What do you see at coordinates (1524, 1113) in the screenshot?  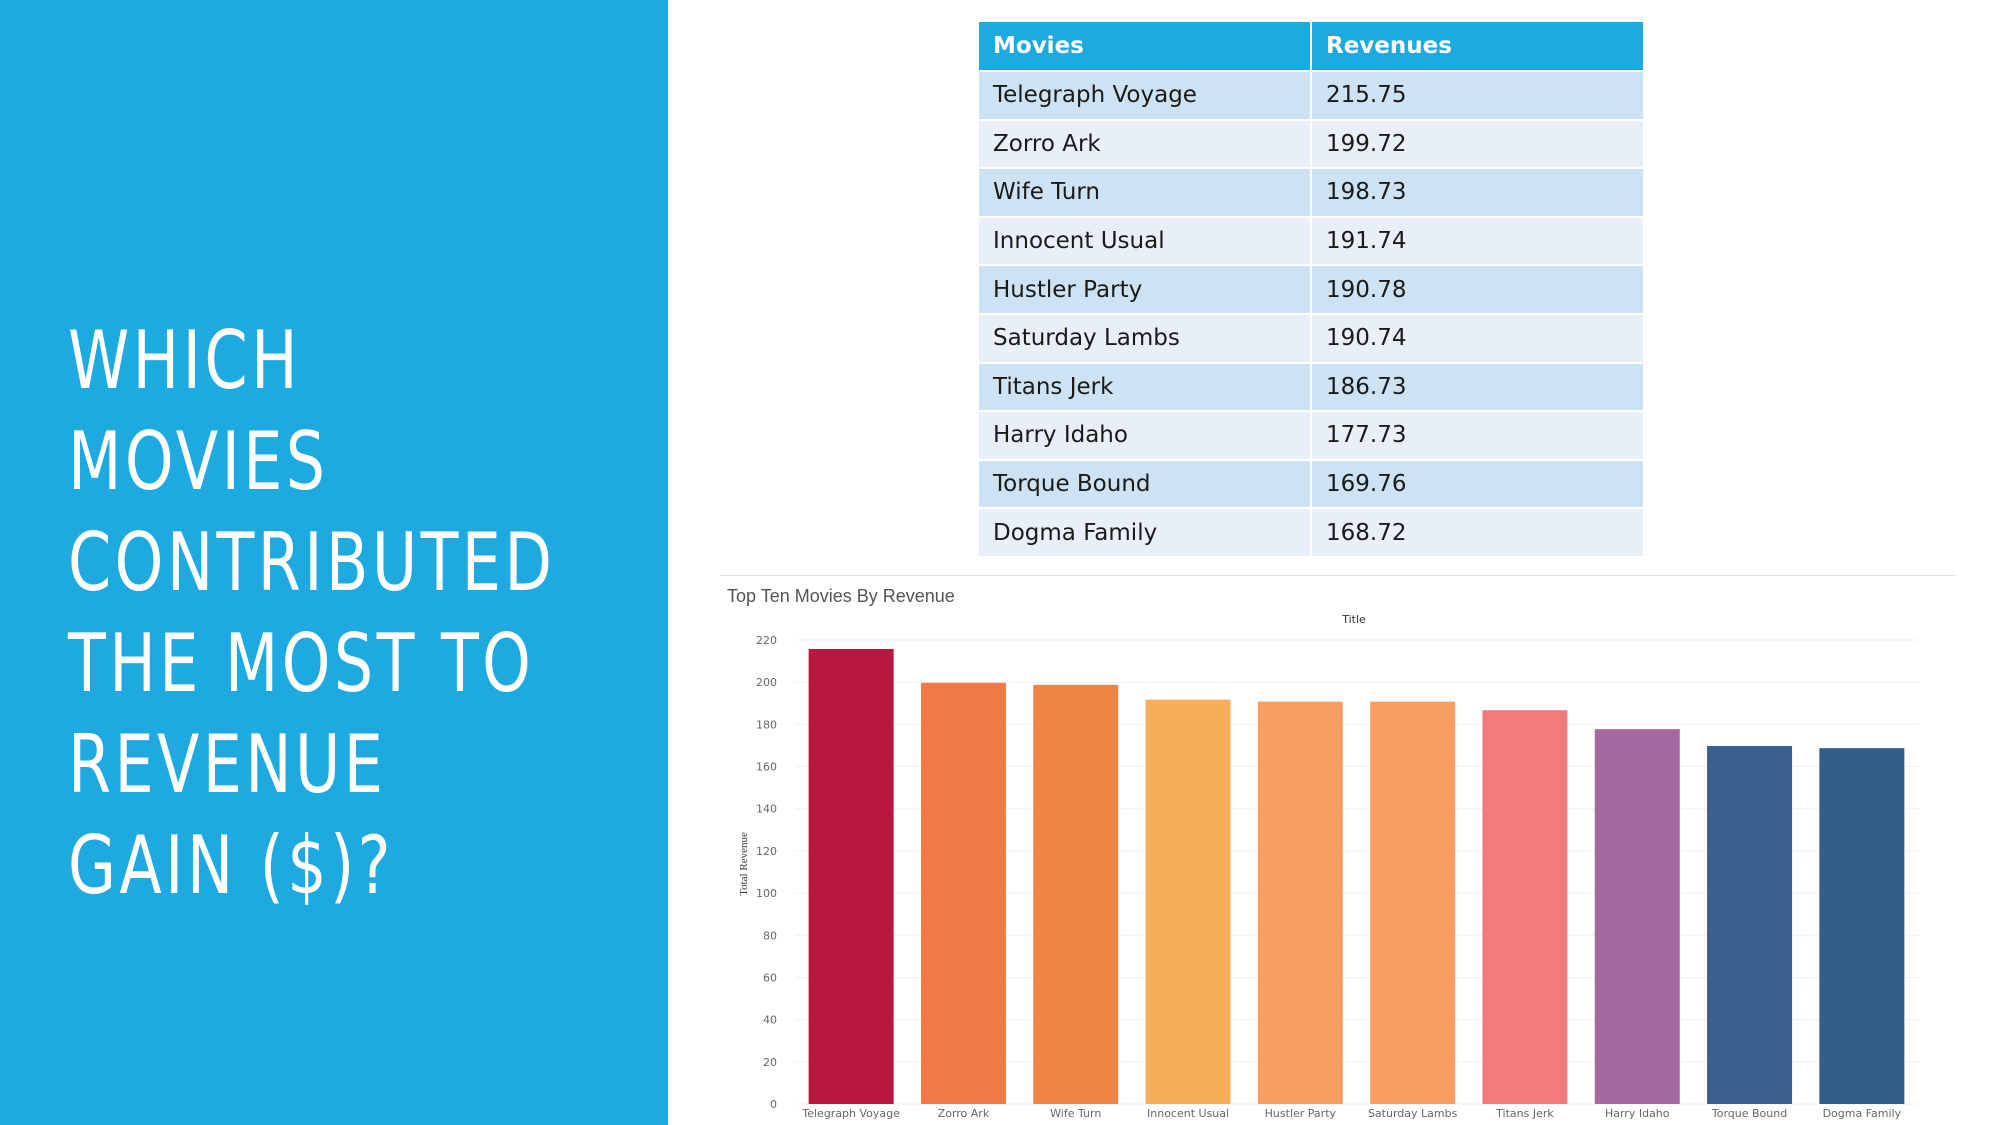 I see `x-tick-label: Titans Jerk` at bounding box center [1524, 1113].